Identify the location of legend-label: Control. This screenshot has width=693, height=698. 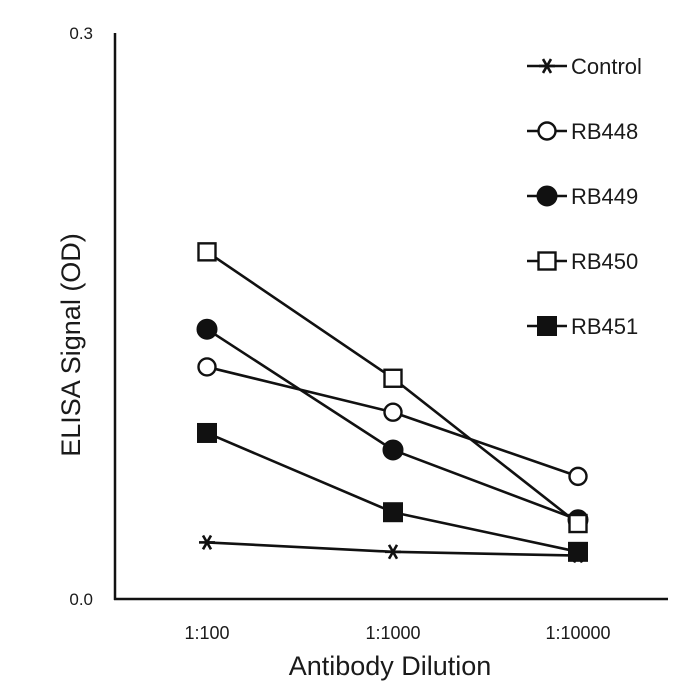
(606, 66).